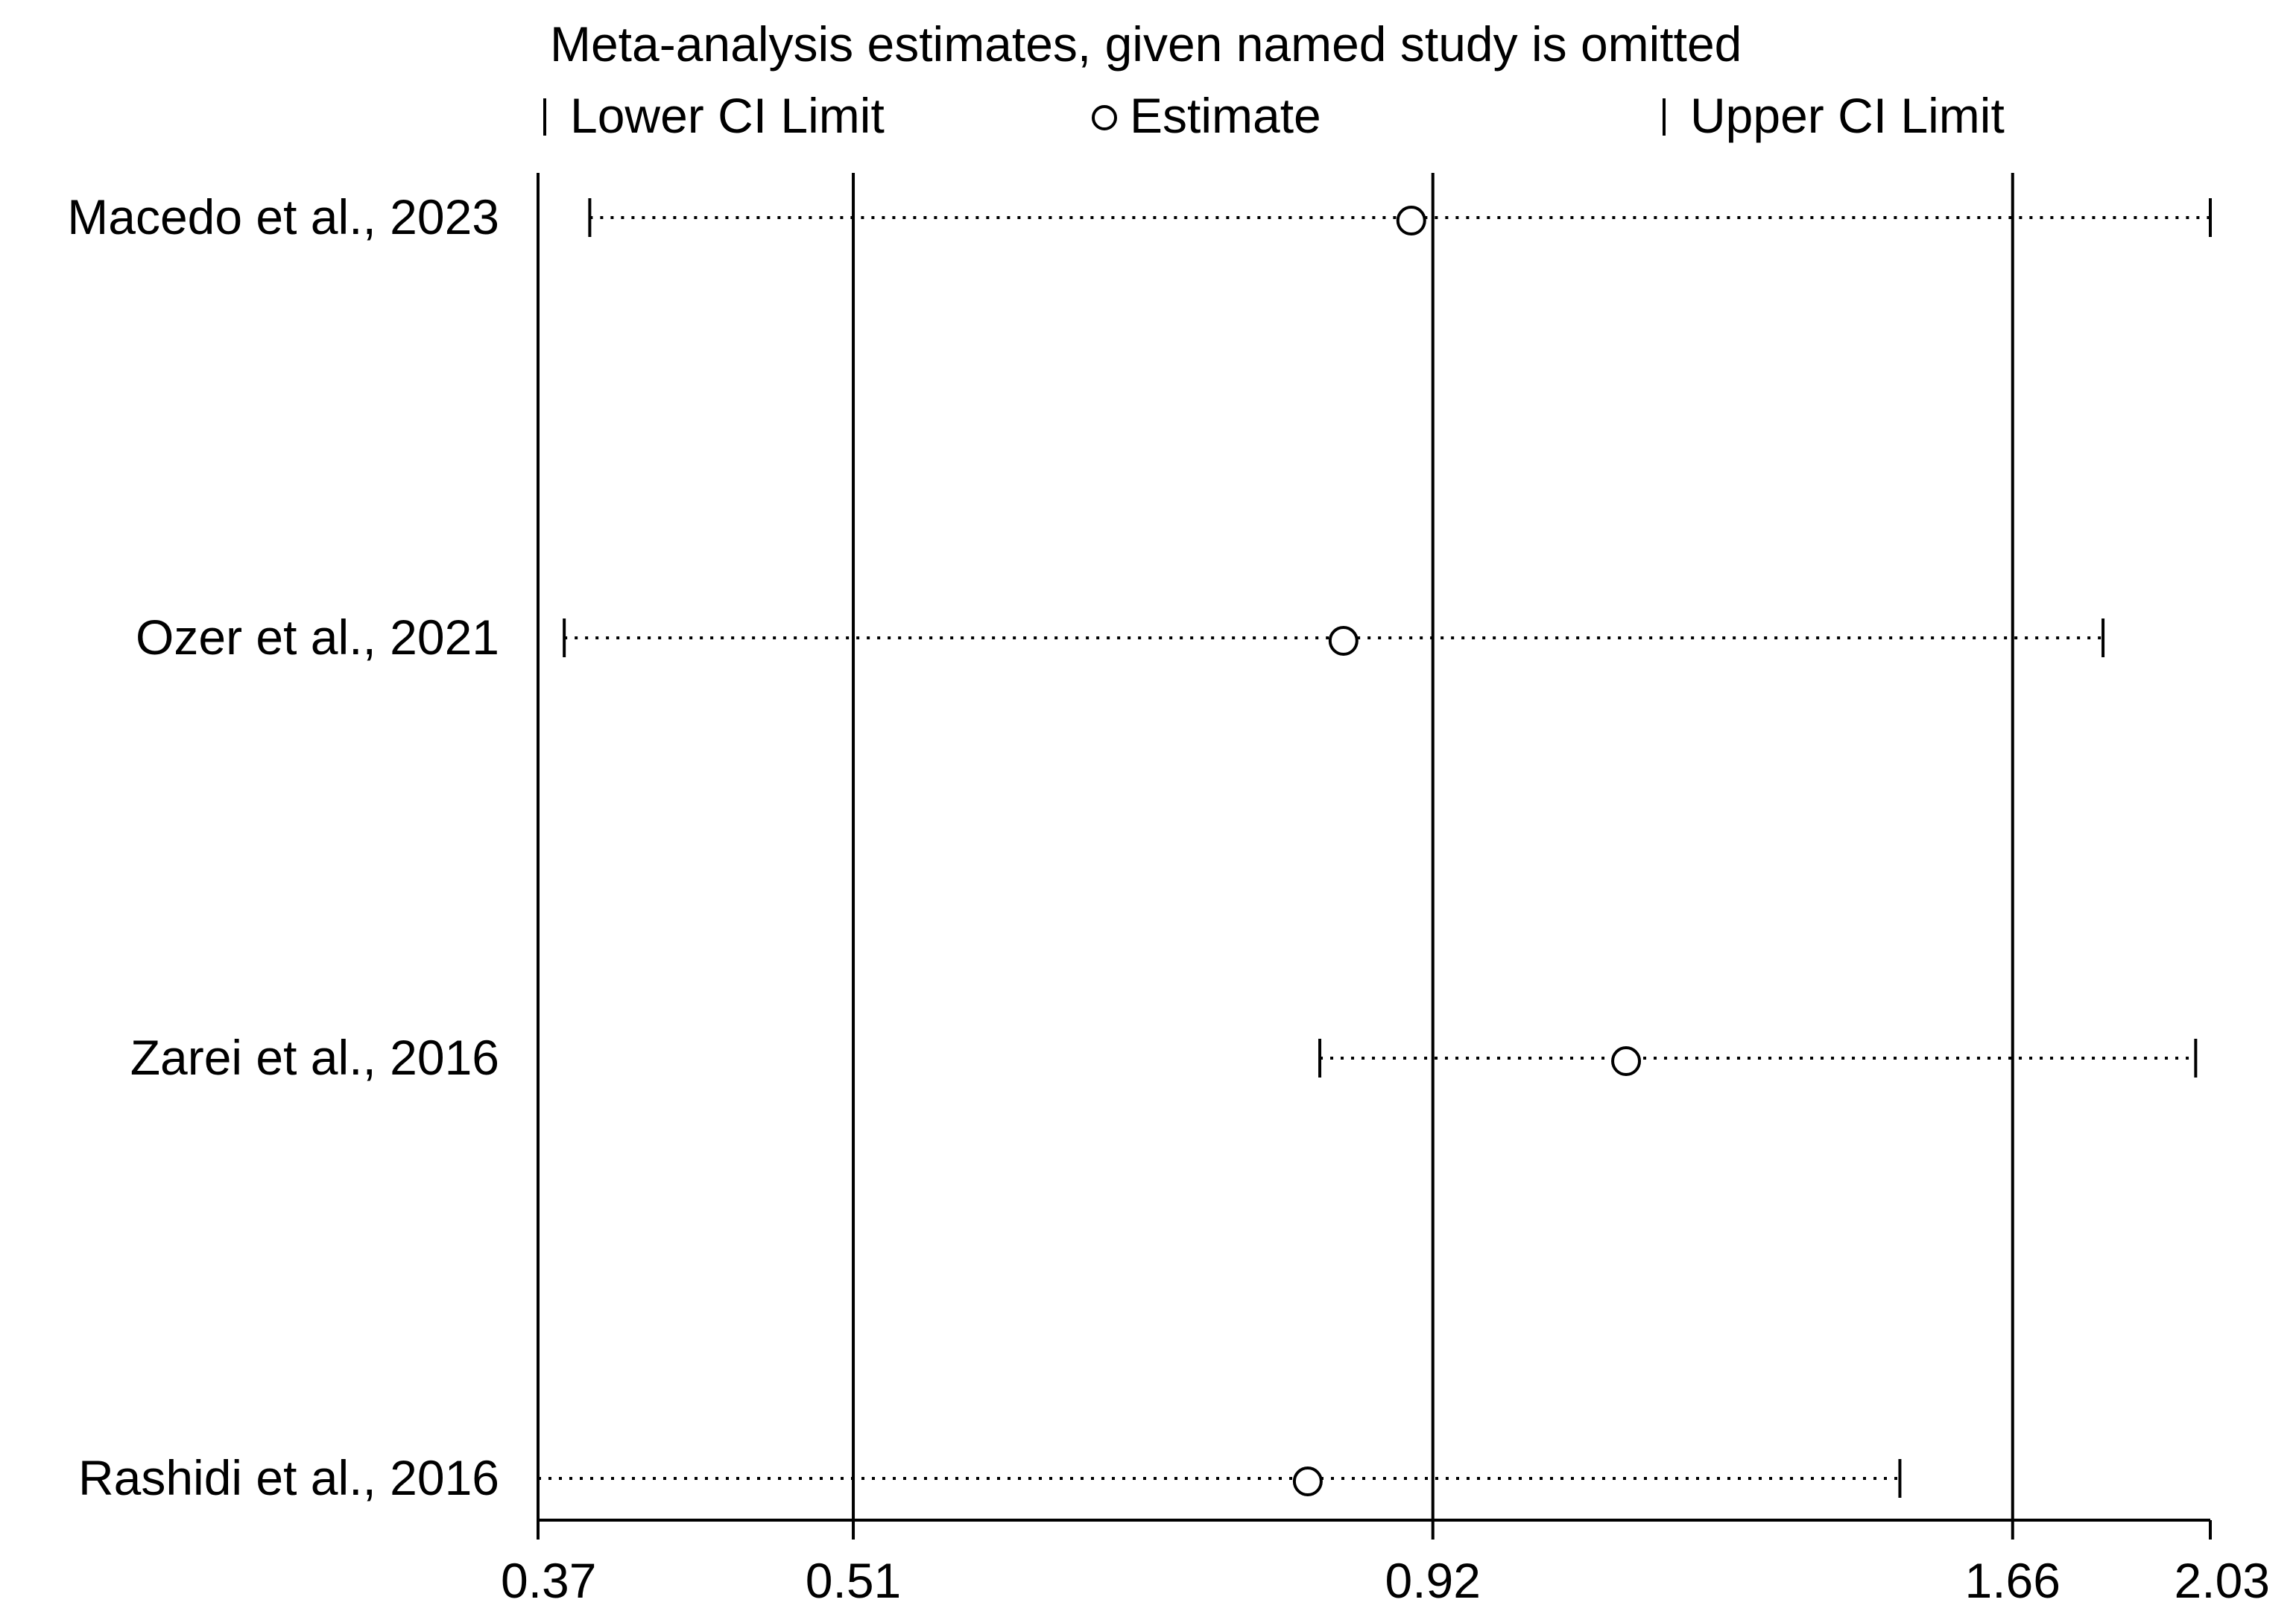  I want to click on x-tick-label-4: 2.03, so click(2222, 1580).